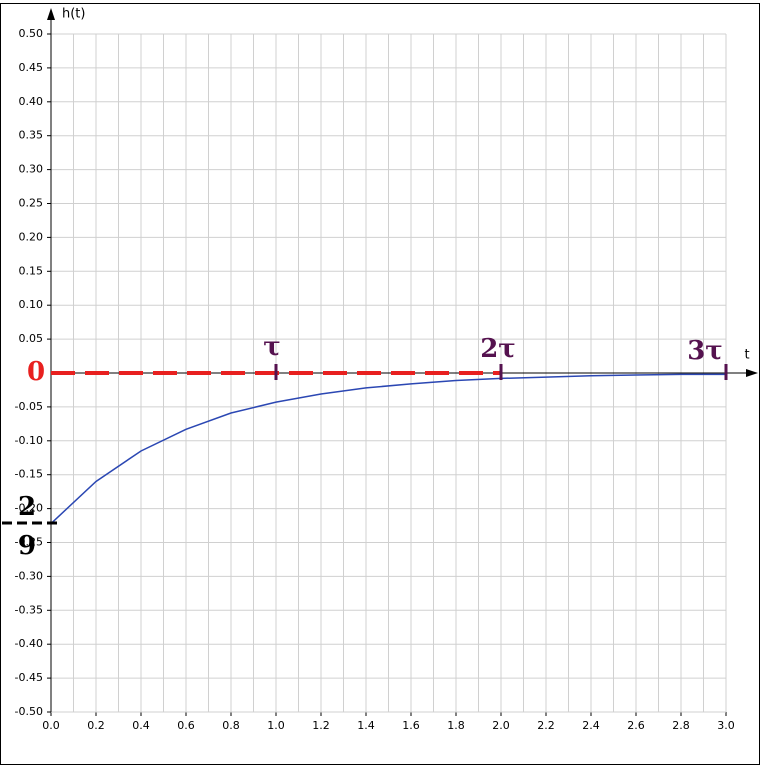  I want to click on fraction-numerator: 2, so click(27, 507).